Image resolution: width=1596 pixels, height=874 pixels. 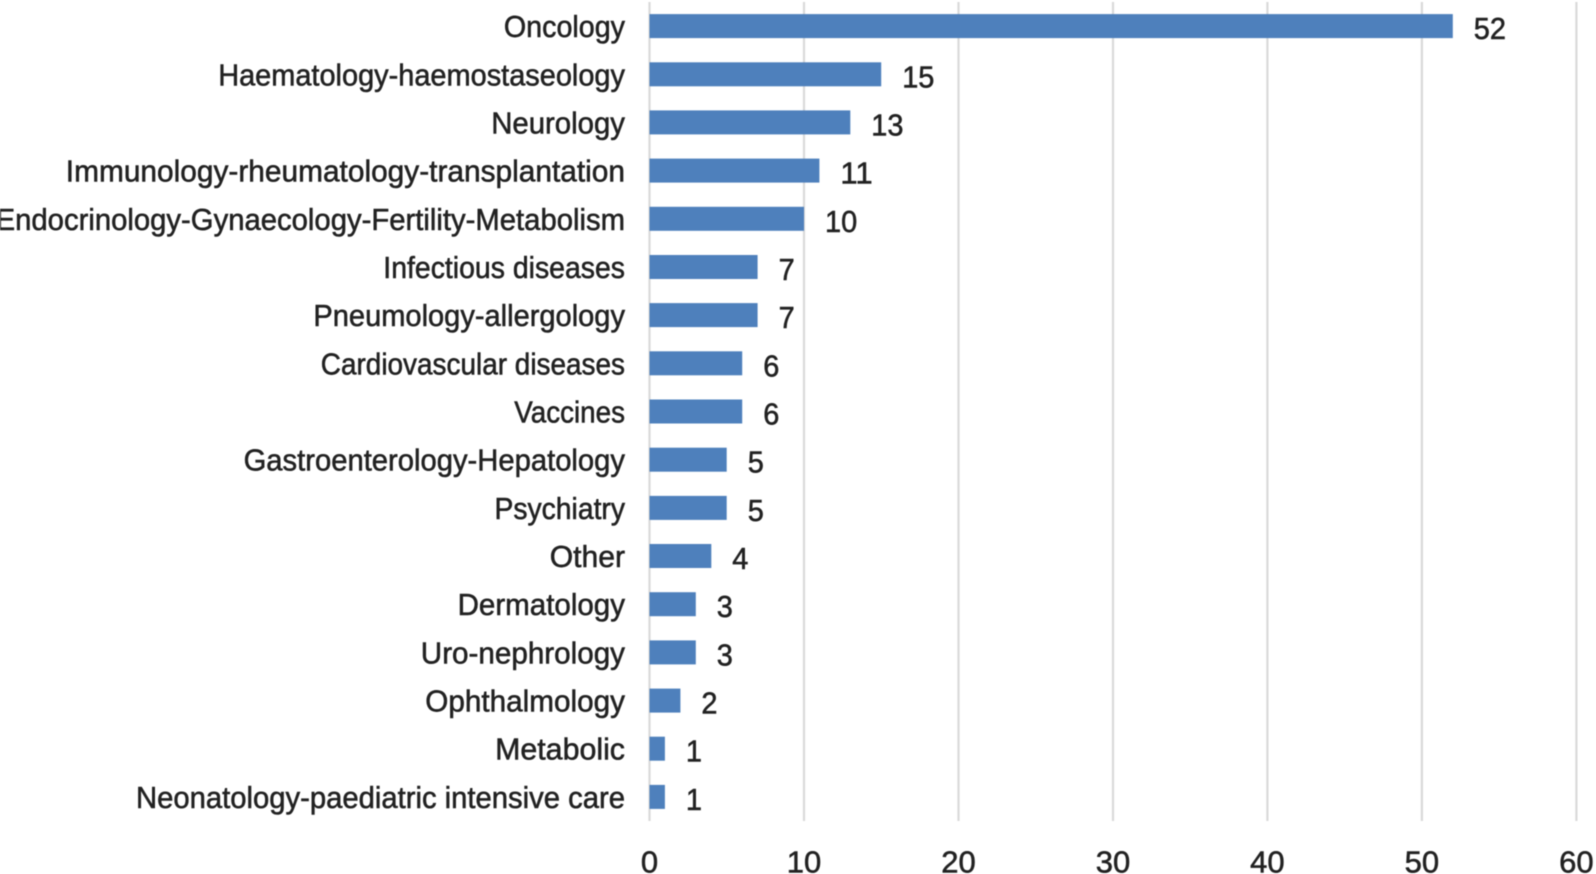 I want to click on svg-text: 0, so click(x=649, y=859).